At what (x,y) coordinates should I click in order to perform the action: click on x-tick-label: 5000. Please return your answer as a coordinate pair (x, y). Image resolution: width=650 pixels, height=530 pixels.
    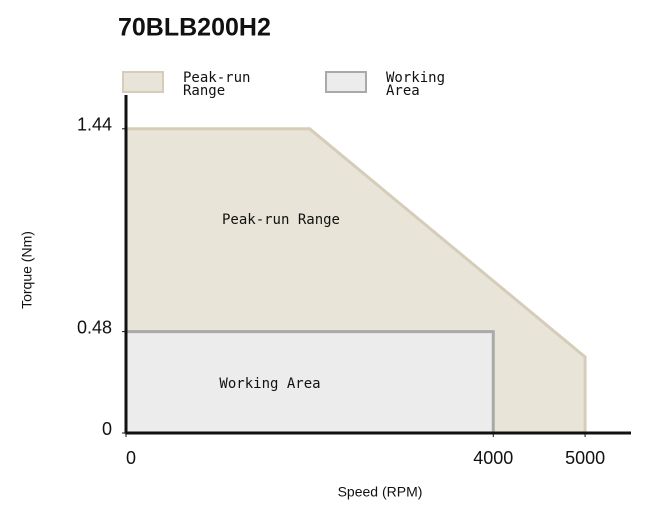
    Looking at the image, I should click on (585, 458).